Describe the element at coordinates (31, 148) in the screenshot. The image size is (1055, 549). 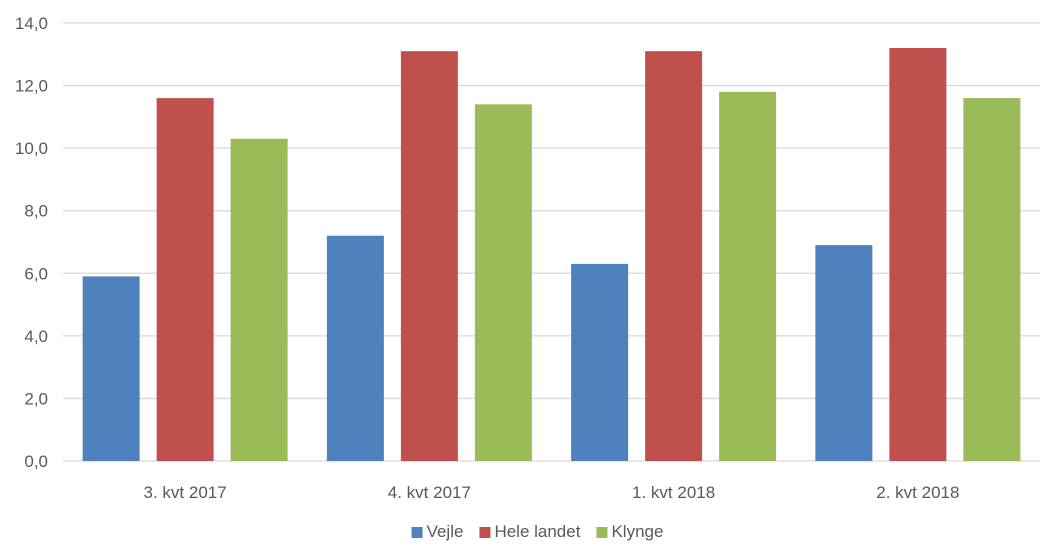
I see `y-tick-label: 10,0` at that location.